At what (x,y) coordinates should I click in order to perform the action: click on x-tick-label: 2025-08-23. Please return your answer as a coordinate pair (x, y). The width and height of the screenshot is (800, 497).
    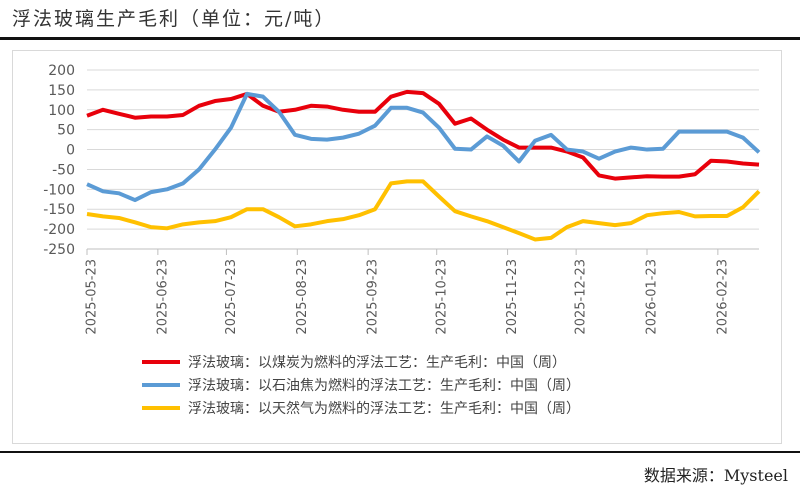
    Looking at the image, I should click on (302, 297).